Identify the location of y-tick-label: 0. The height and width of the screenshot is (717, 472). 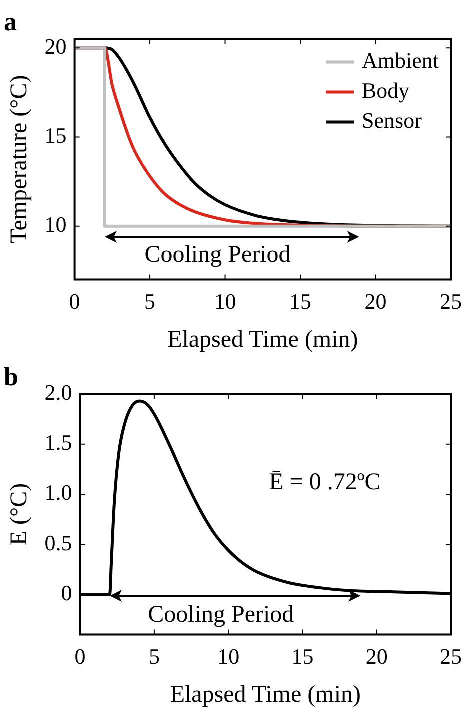
(66, 593).